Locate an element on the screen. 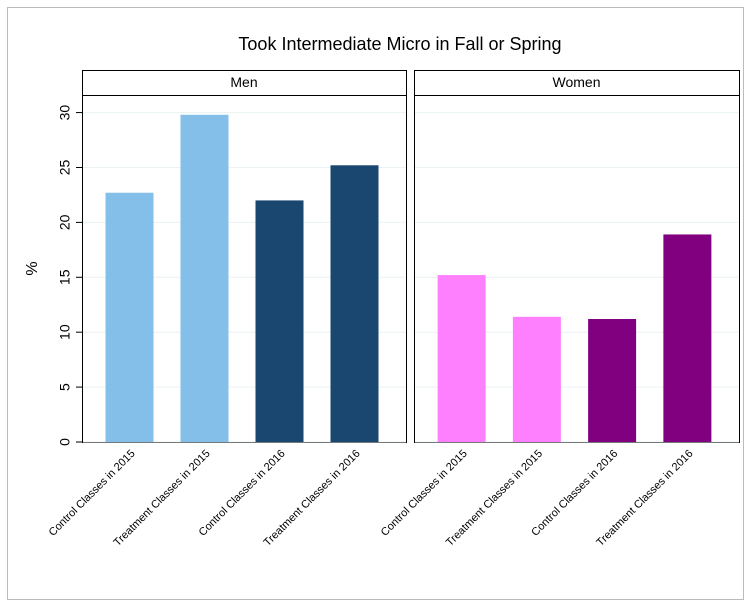  y-axis-label: % is located at coordinates (32, 268).